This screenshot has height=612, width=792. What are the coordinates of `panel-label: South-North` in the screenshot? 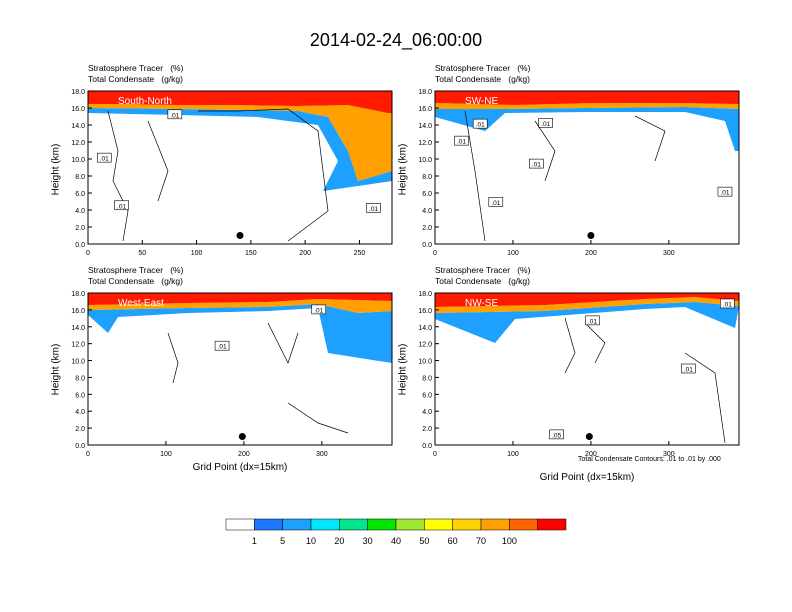 It's located at (145, 101).